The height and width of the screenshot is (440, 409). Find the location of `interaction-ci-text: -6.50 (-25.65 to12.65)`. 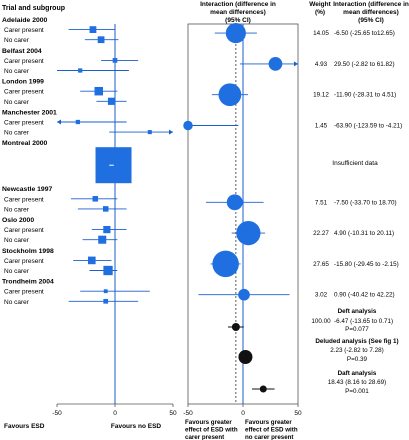

interaction-ci-text: -6.50 (-25.65 to12.65) is located at coordinates (364, 33).